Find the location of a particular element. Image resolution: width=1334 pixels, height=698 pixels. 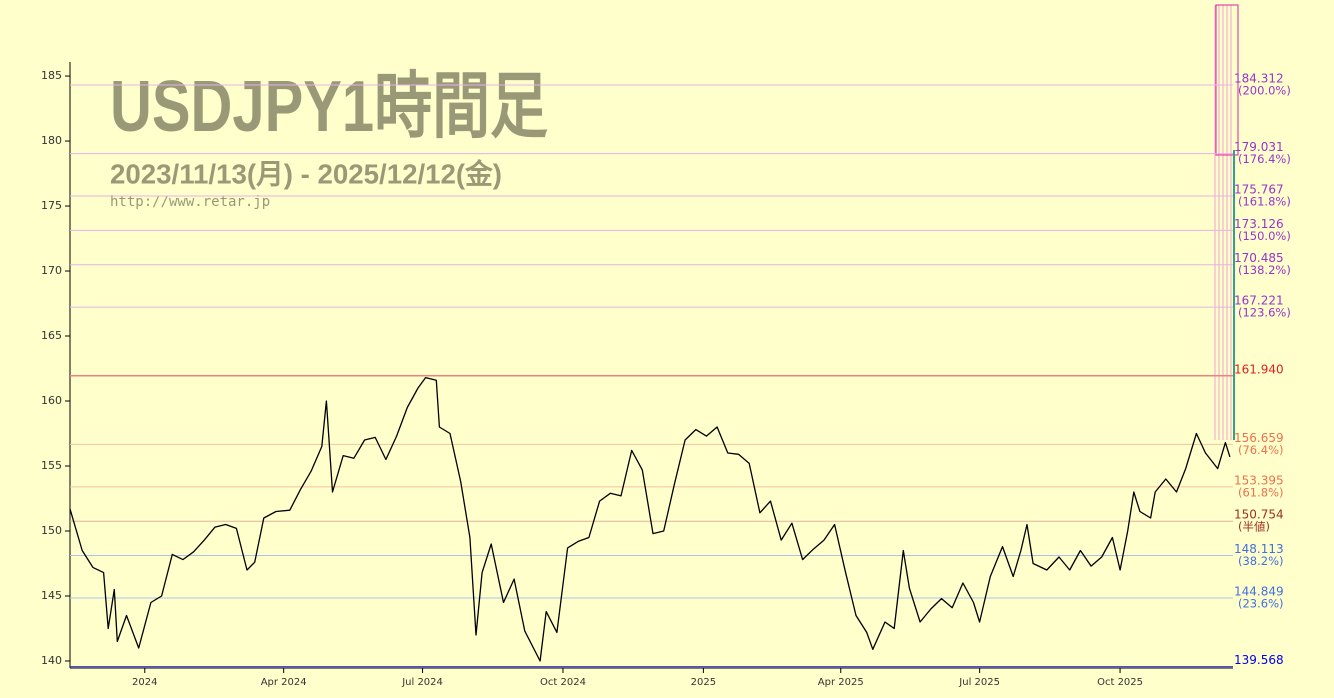

chart-subtitle: 2023/11/13(月) - 2025/12/12(金) is located at coordinates (306, 173).